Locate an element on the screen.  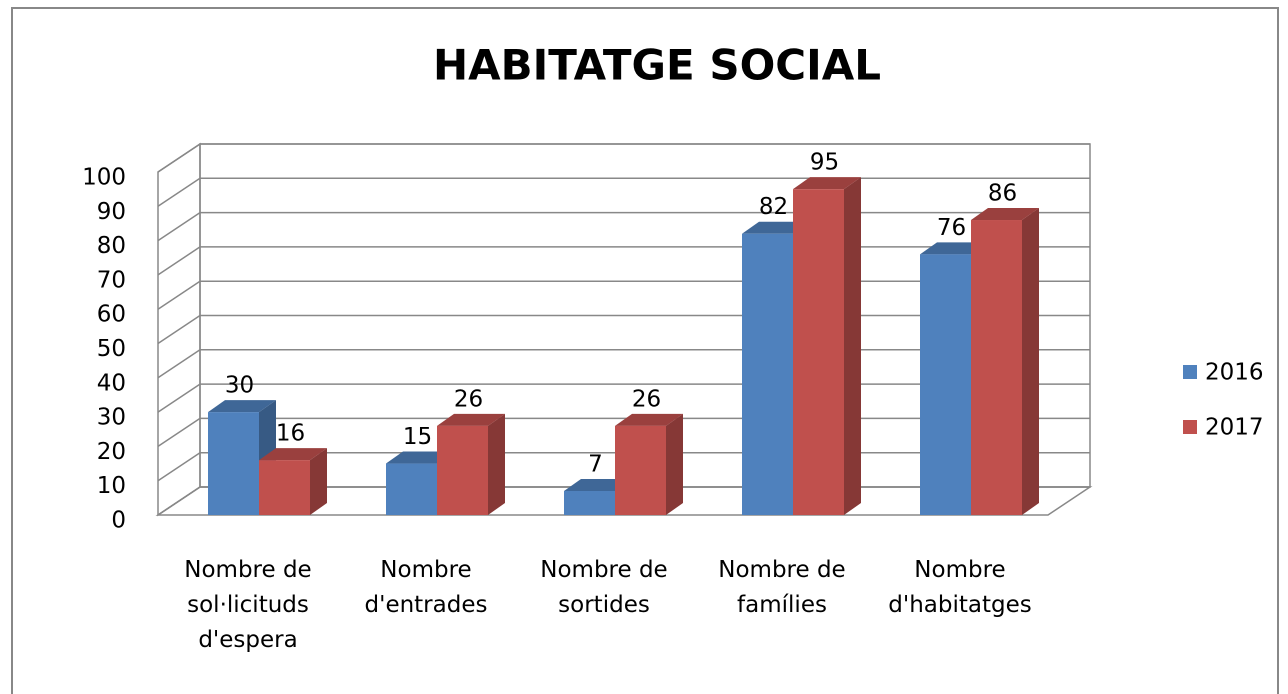
x-tick-label: Nombre d'entrades is located at coordinates (426, 587).